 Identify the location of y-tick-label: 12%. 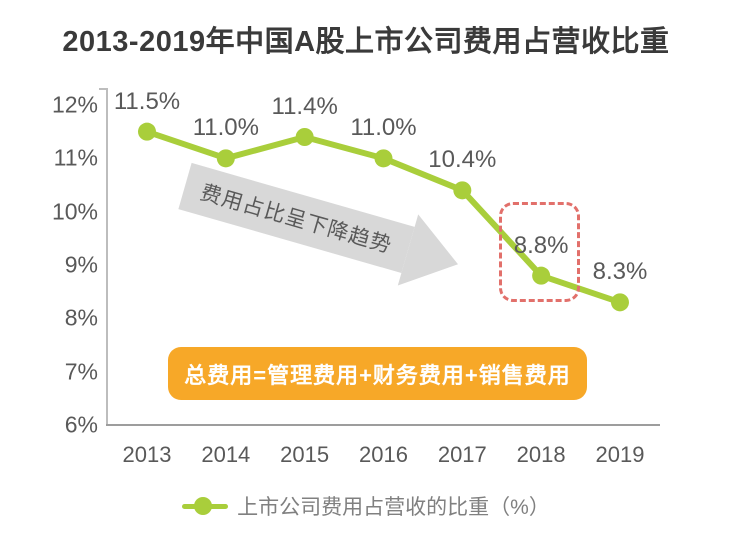
(74, 104).